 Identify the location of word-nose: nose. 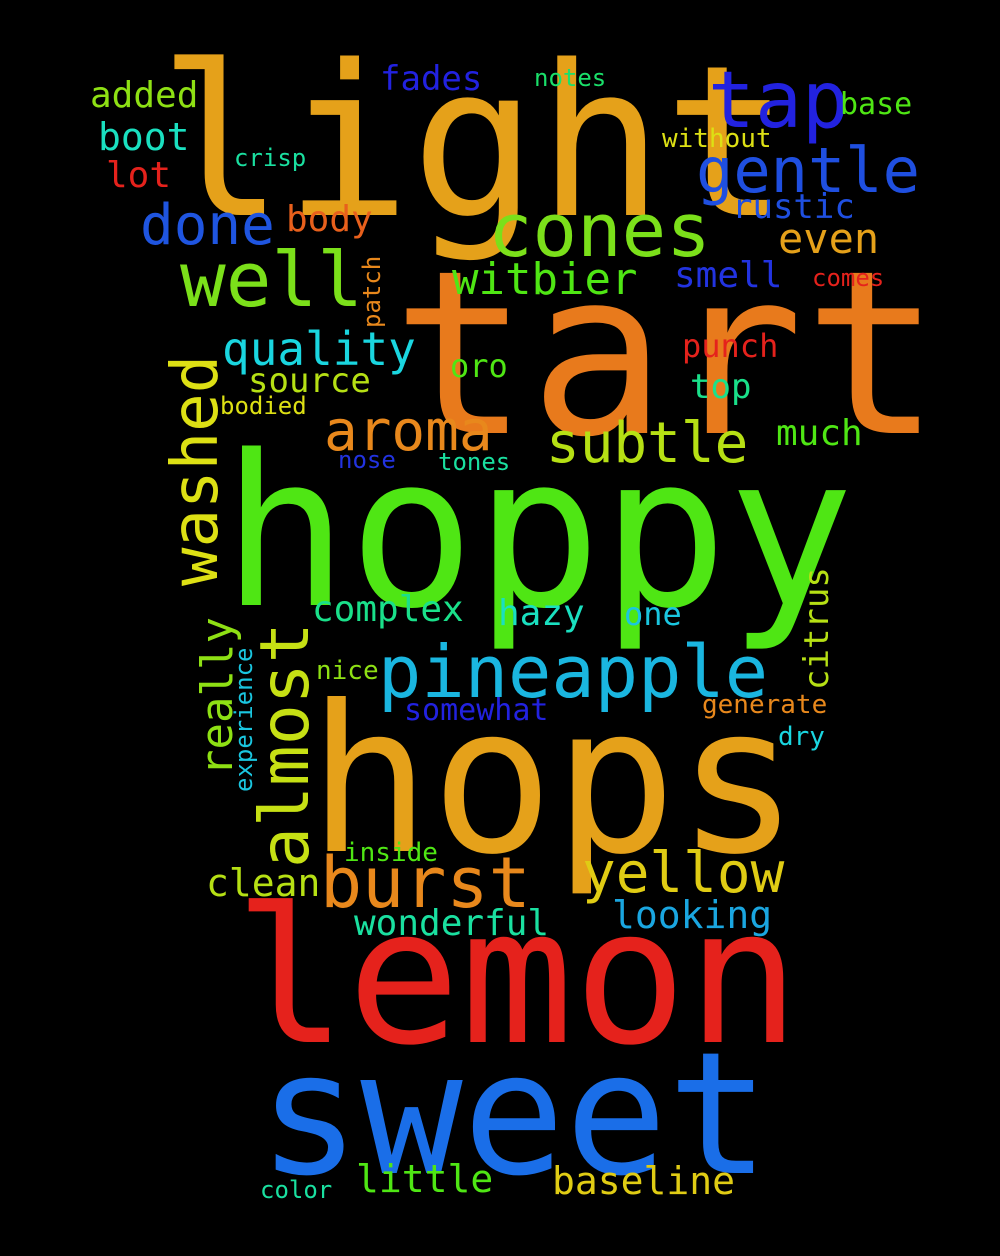
(367, 460).